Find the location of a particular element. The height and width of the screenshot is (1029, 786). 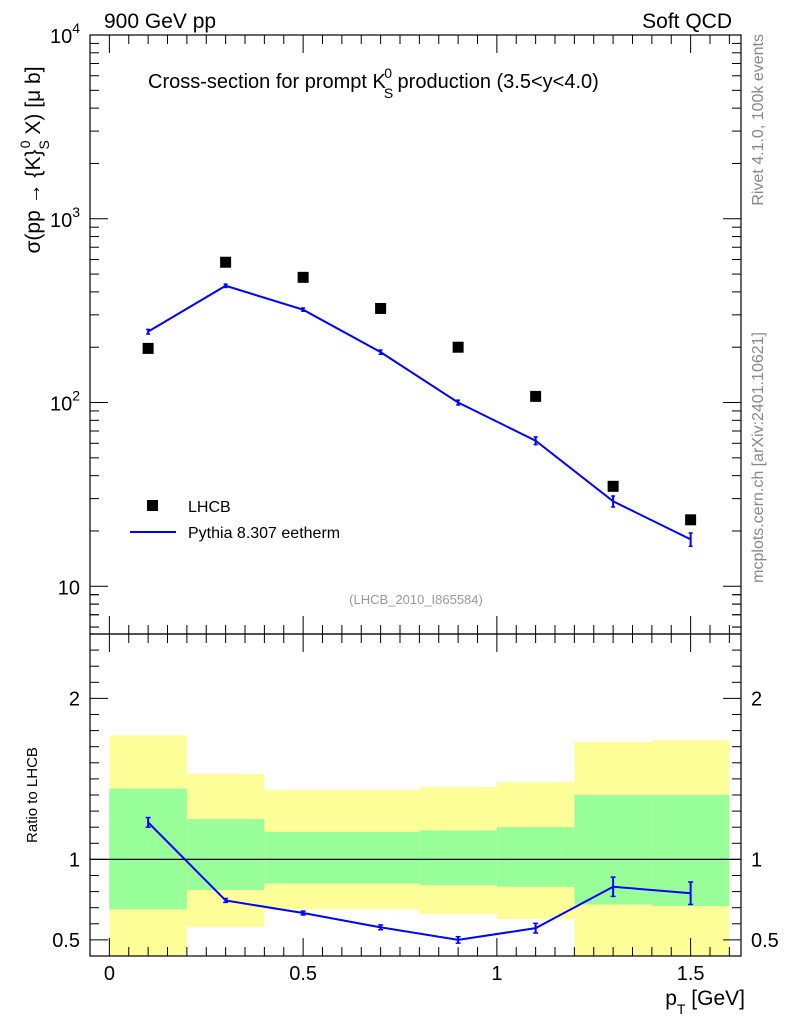

ratio-xlabel: pT [GeV] is located at coordinates (705, 1002).